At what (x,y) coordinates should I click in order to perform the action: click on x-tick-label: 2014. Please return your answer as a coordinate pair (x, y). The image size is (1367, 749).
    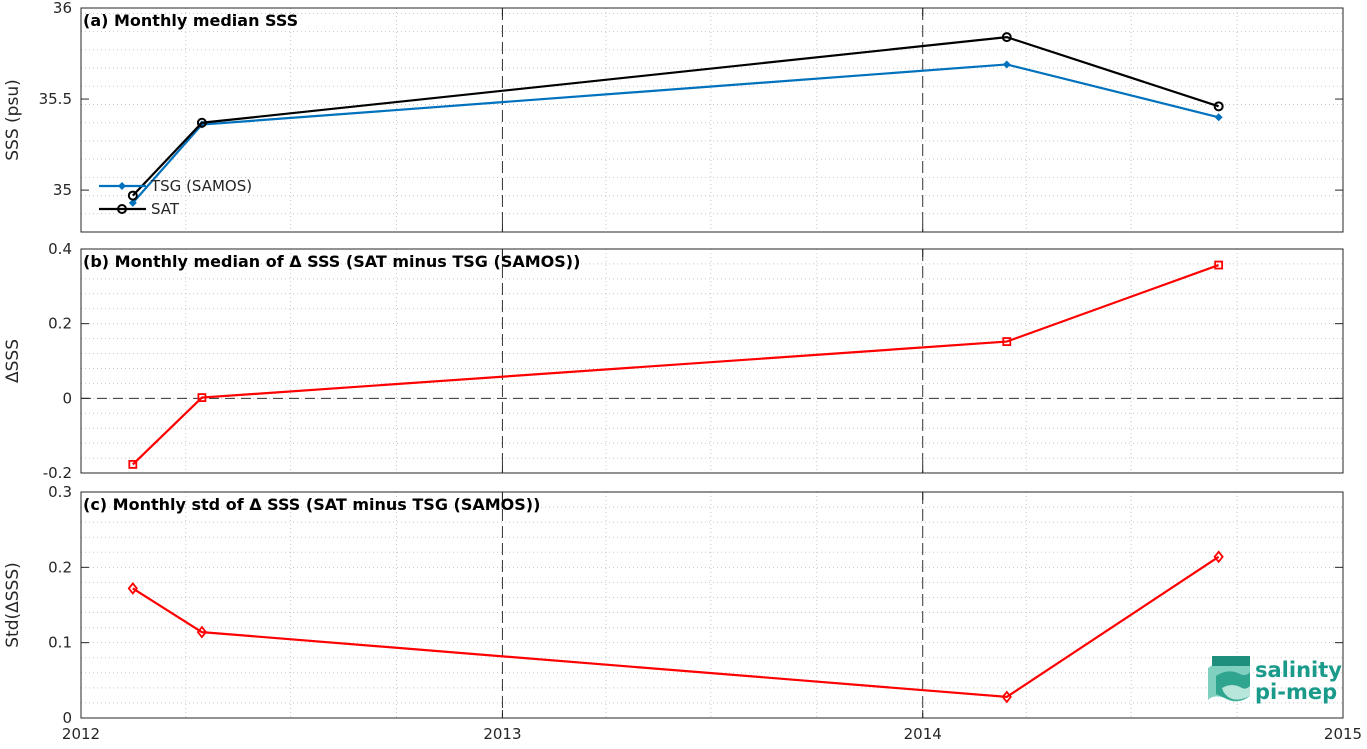
    Looking at the image, I should click on (923, 734).